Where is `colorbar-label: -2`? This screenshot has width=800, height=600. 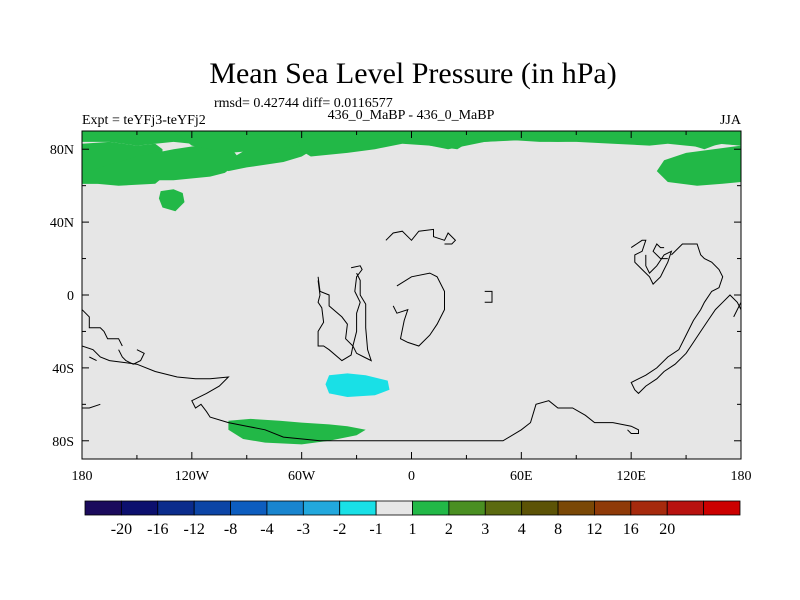
colorbar-label: -2 is located at coordinates (339, 529).